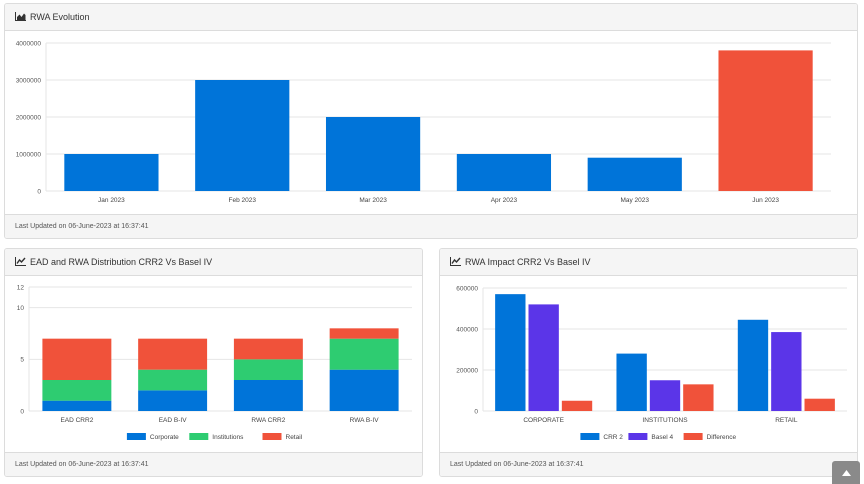 This screenshot has width=864, height=484. Describe the element at coordinates (21, 308) in the screenshot. I see `y-tick-label: 10` at that location.